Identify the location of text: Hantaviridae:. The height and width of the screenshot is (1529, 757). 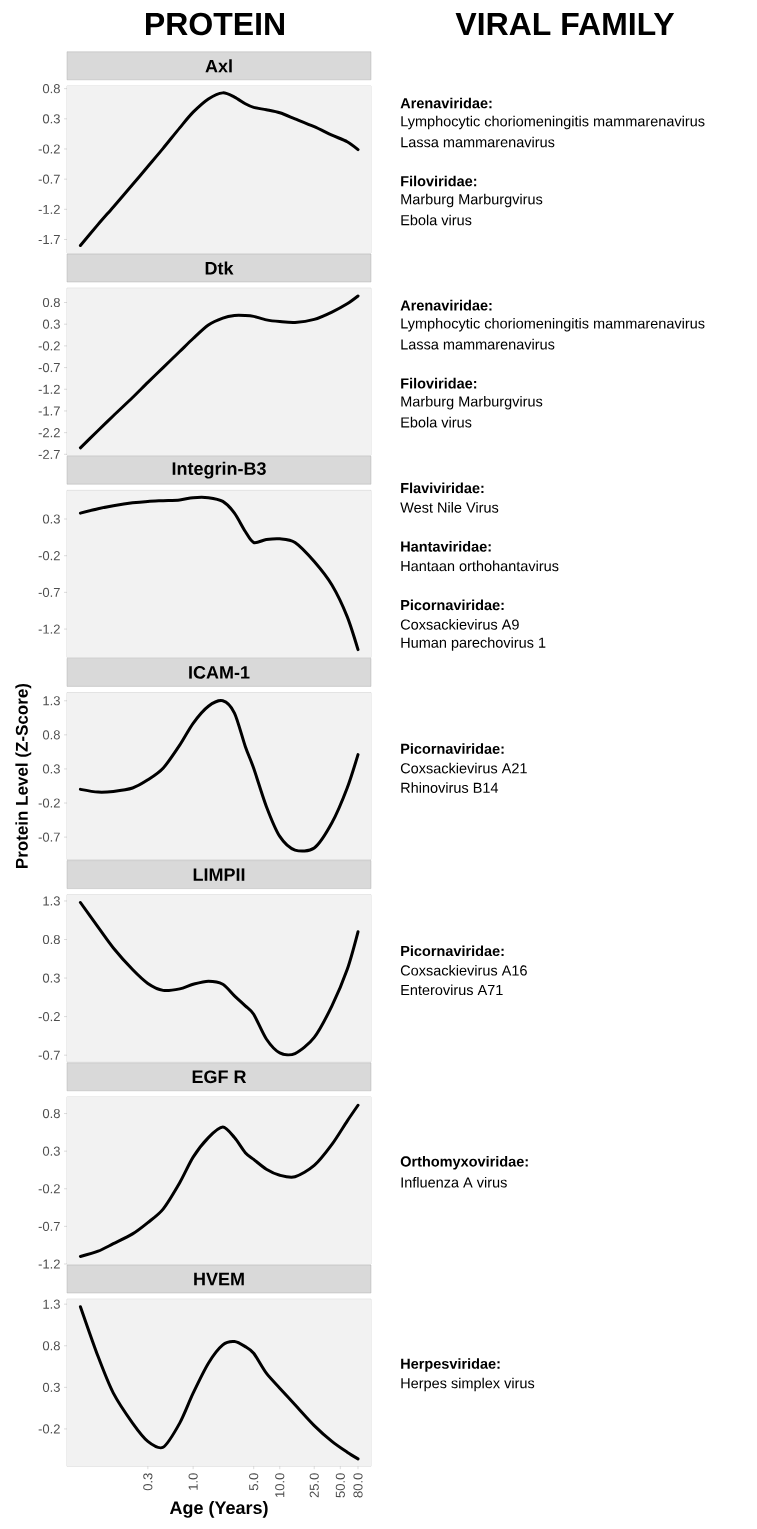
(446, 546).